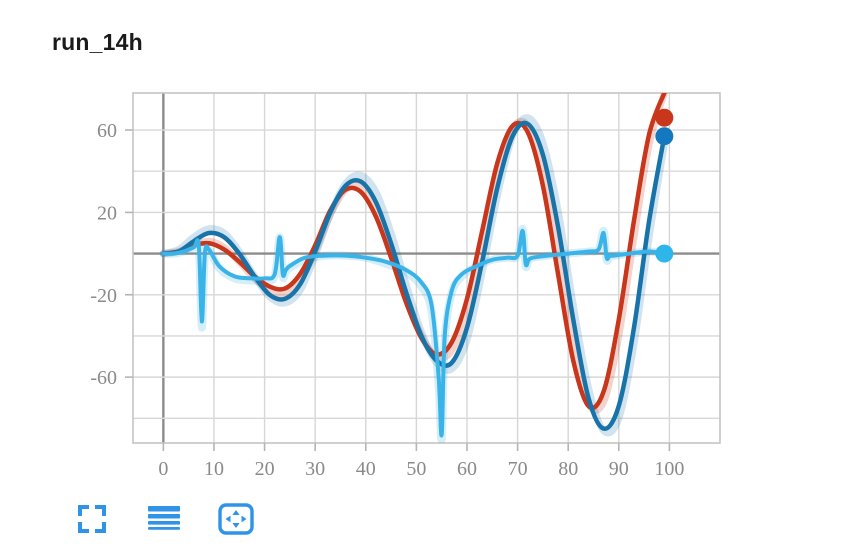 The image size is (856, 554). What do you see at coordinates (265, 469) in the screenshot?
I see `x-tick-label: 20` at bounding box center [265, 469].